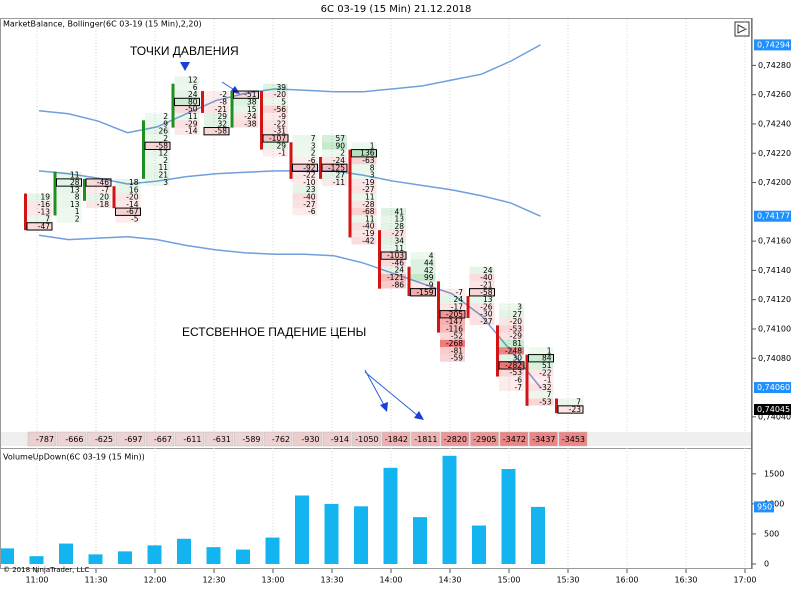  I want to click on cell-label: -1, so click(548, 380).